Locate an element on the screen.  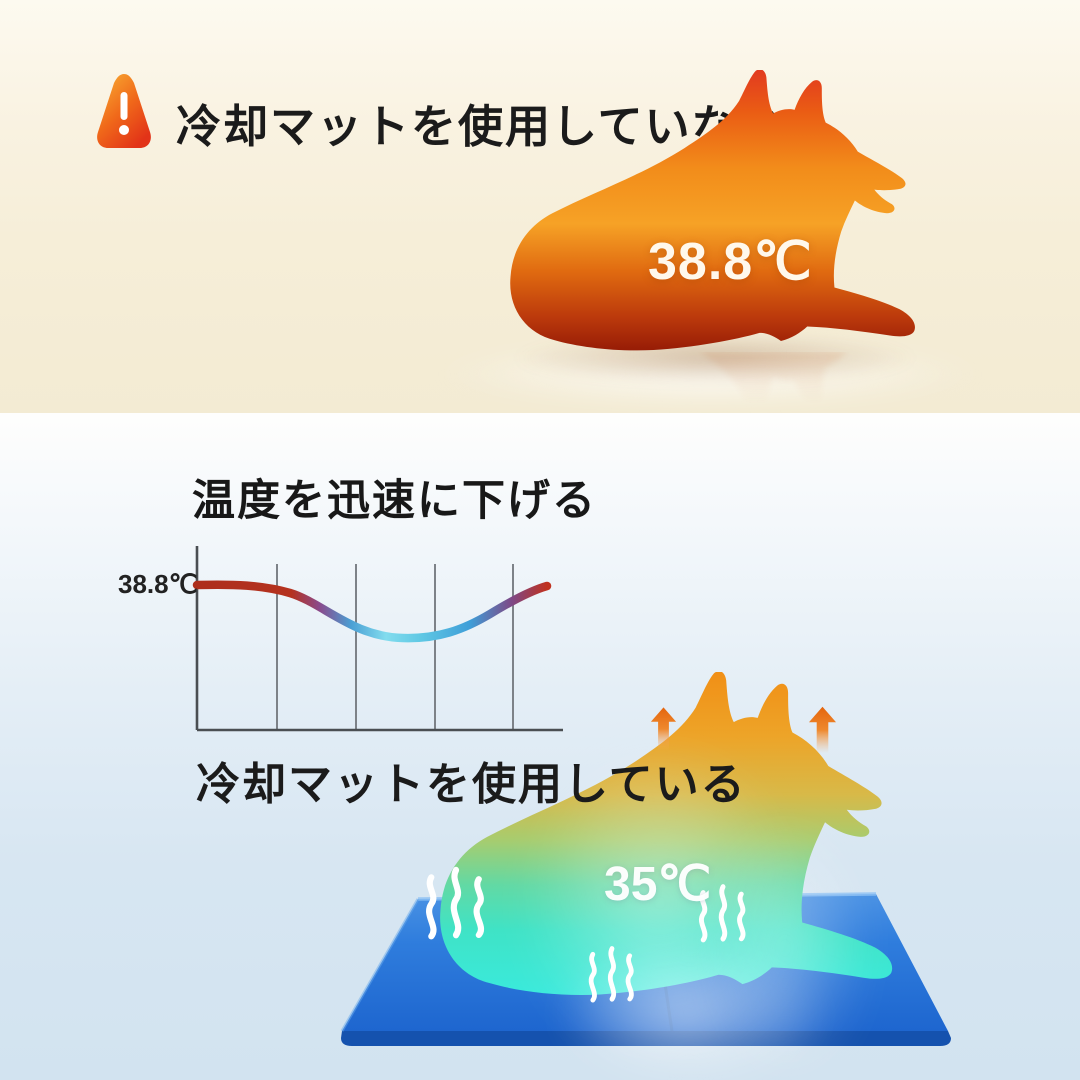
mat-edge is located at coordinates (646, 1038).